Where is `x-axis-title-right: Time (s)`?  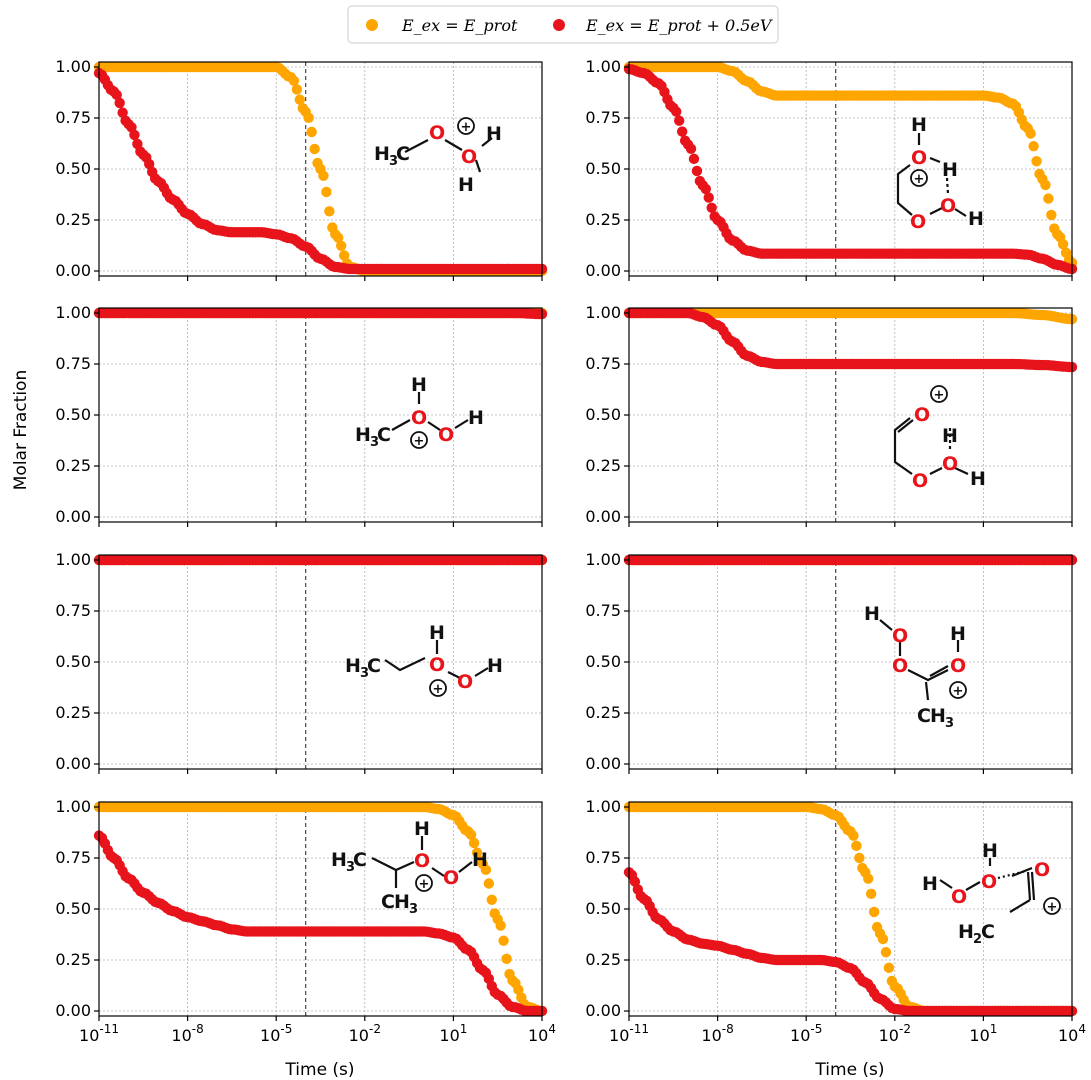
x-axis-title-right: Time (s) is located at coordinates (849, 1070).